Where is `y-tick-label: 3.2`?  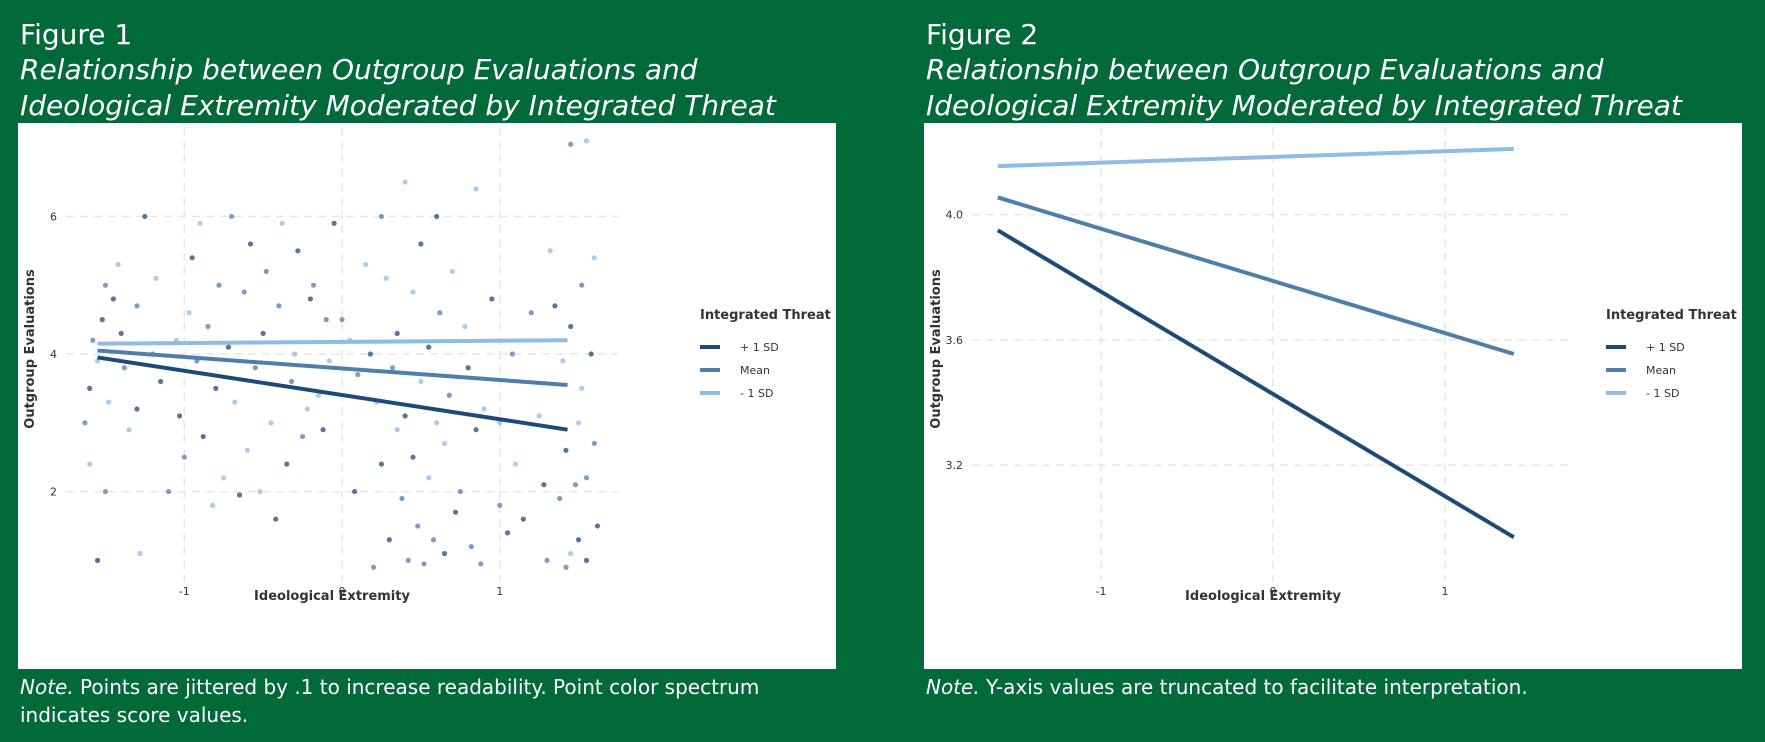
y-tick-label: 3.2 is located at coordinates (955, 465).